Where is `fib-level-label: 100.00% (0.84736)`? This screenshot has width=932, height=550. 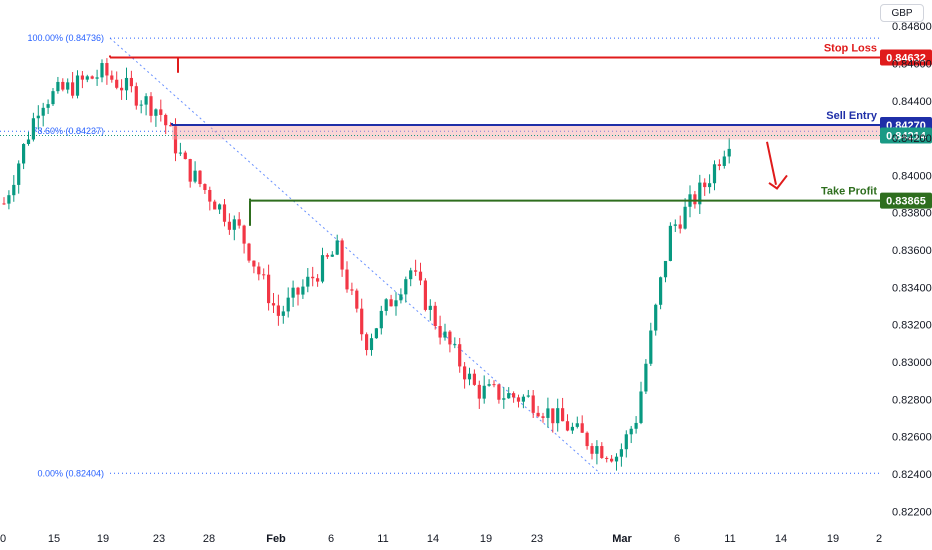
fib-level-label: 100.00% (0.84736) is located at coordinates (65, 38).